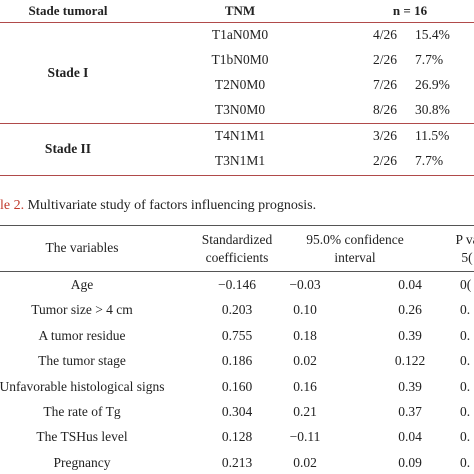  I want to click on value-cell: 0.21, so click(305, 411).